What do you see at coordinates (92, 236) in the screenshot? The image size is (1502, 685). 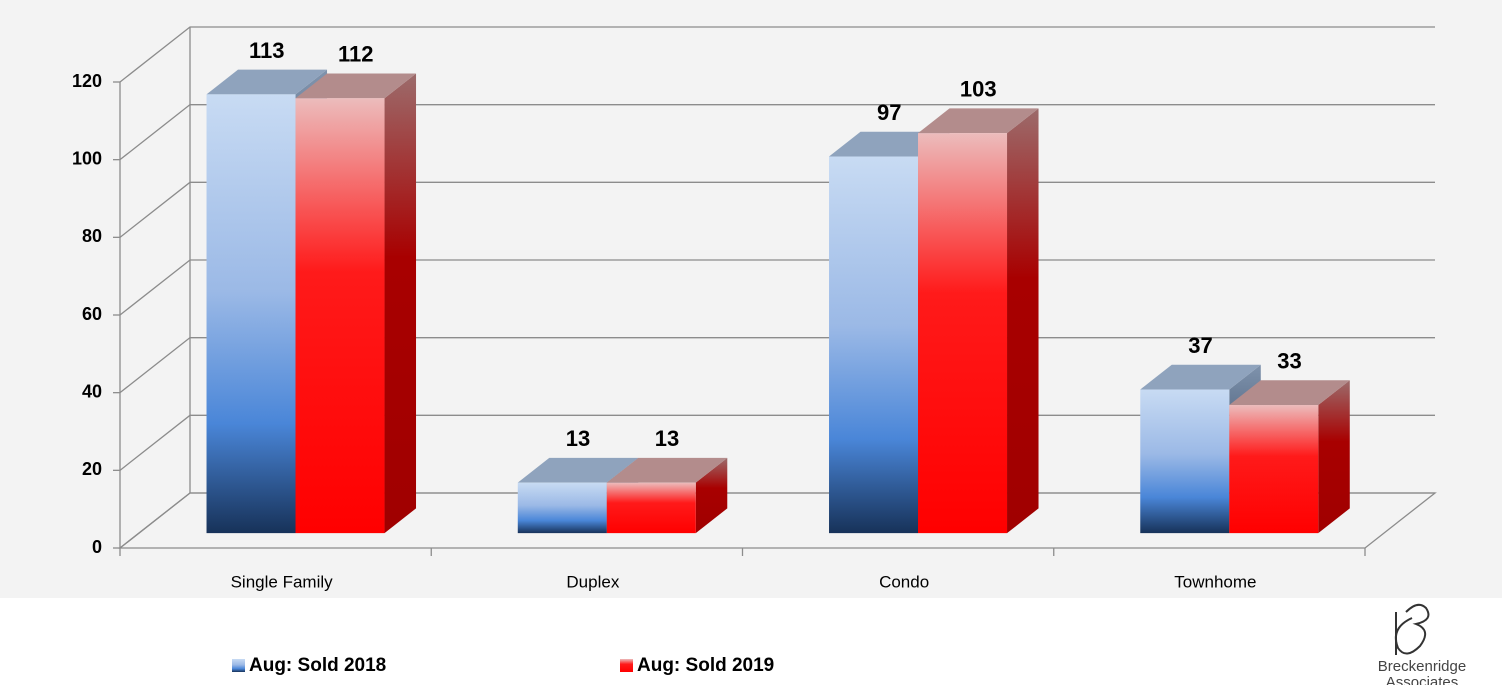 I see `y-tick-label: 80` at bounding box center [92, 236].